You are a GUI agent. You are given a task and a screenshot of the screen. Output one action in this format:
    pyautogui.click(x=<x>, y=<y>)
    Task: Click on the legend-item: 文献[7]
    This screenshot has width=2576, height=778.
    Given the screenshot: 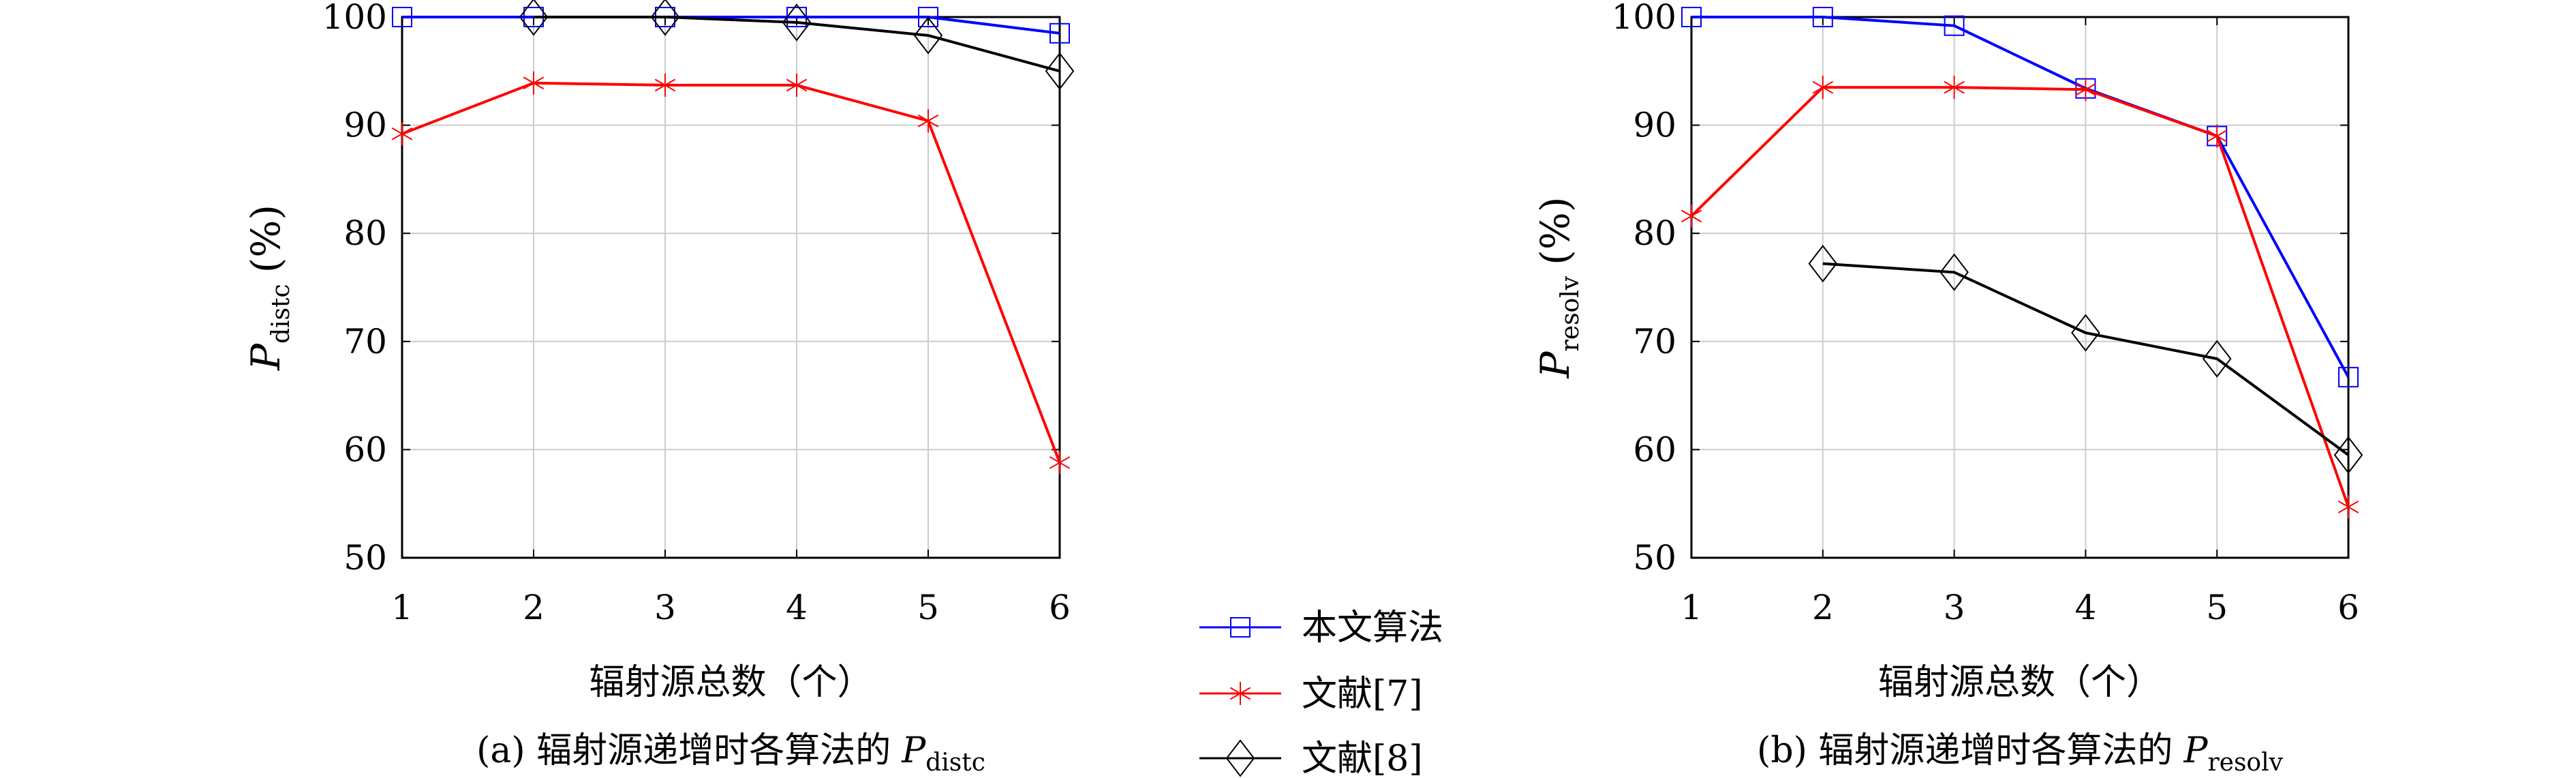 What is the action you would take?
    pyautogui.click(x=1311, y=694)
    